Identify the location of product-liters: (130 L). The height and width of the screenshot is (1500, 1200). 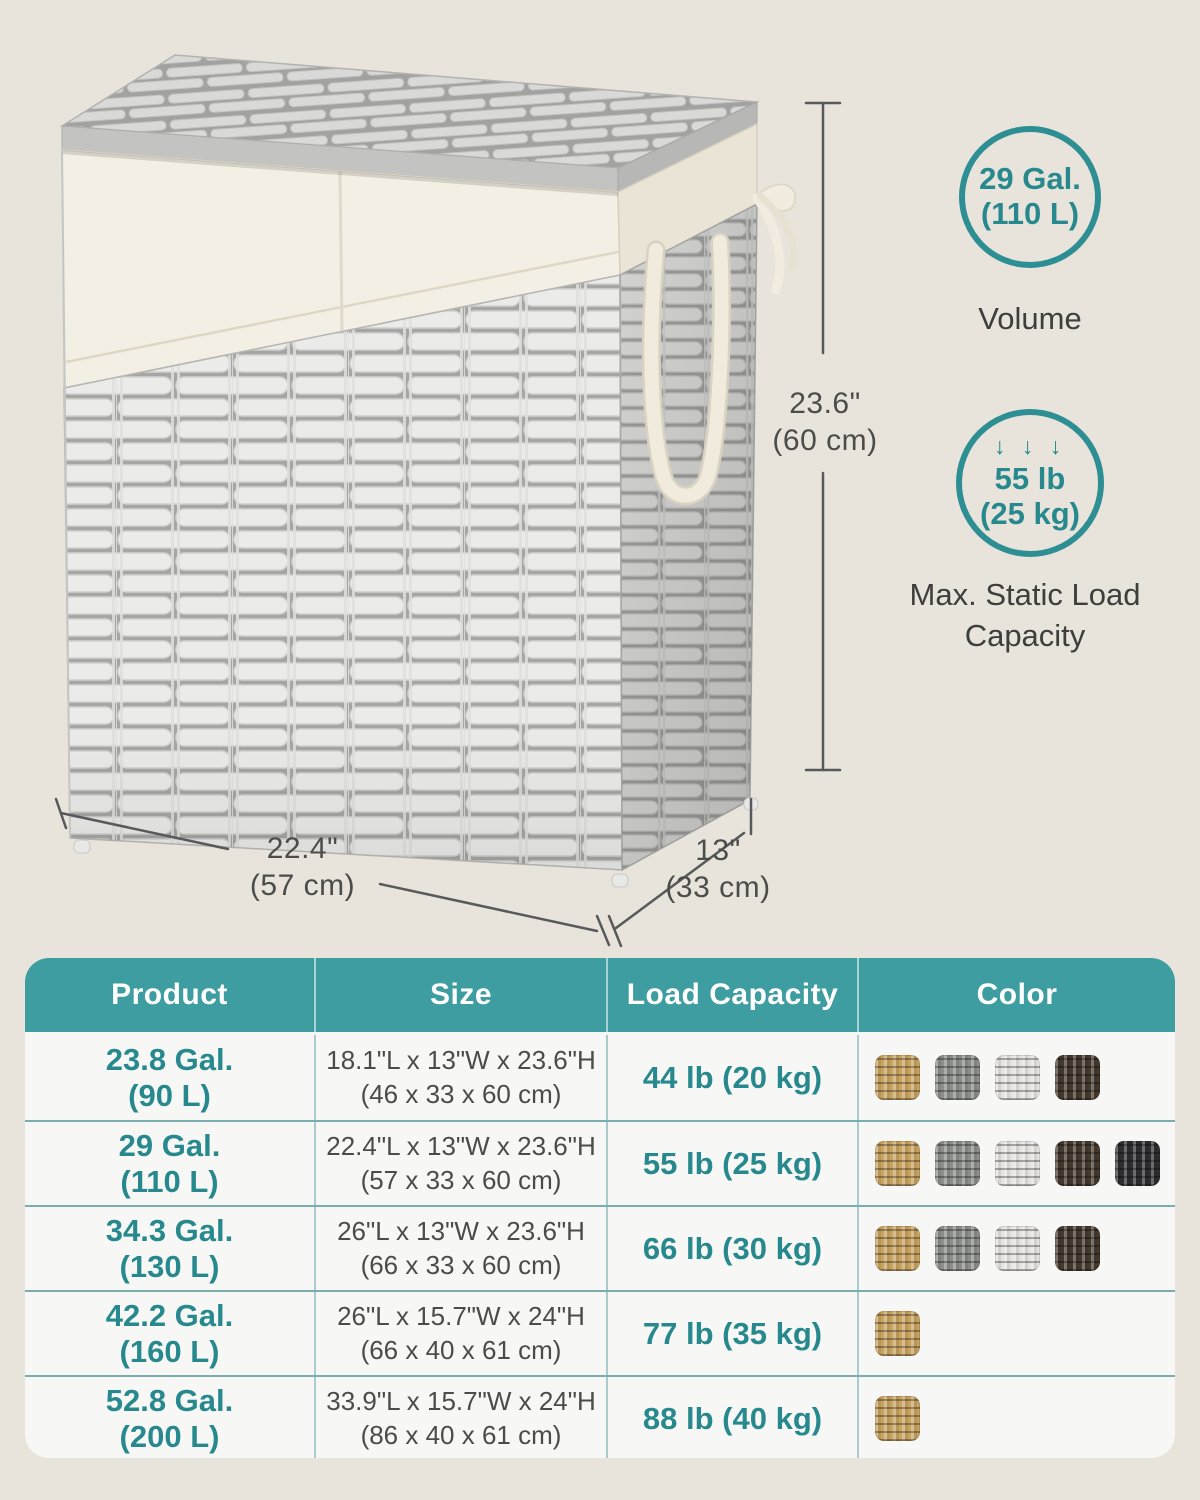
(169, 1266).